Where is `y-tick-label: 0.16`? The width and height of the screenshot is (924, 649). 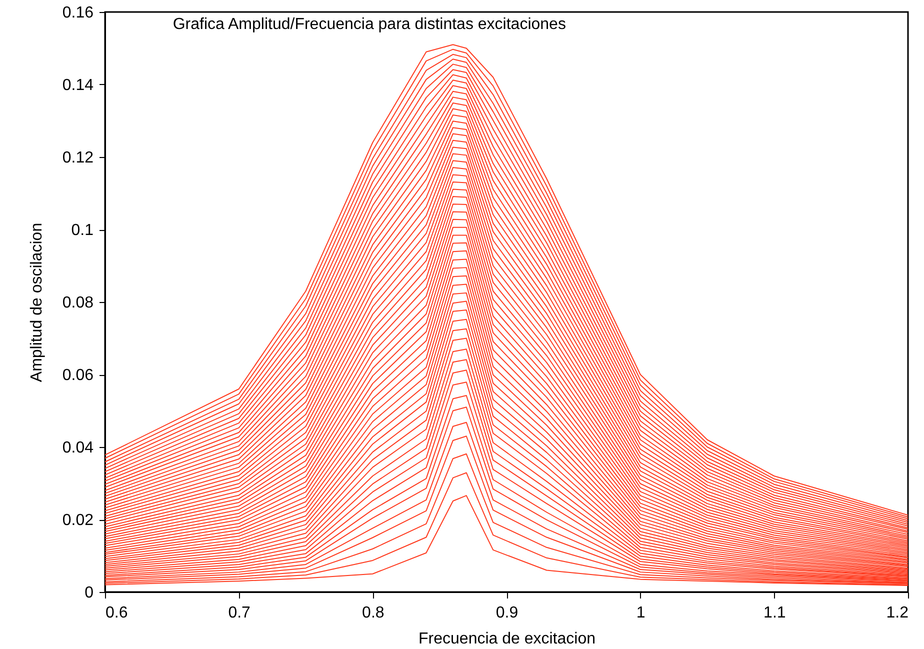 y-tick-label: 0.16 is located at coordinates (78, 13).